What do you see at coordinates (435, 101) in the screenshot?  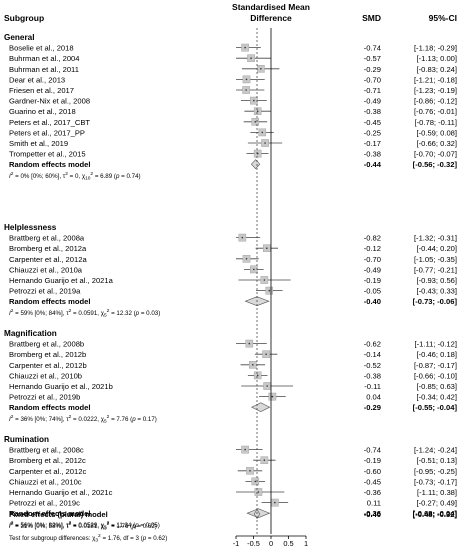 I see `ci-value: [-0.86; -0.12]` at bounding box center [435, 101].